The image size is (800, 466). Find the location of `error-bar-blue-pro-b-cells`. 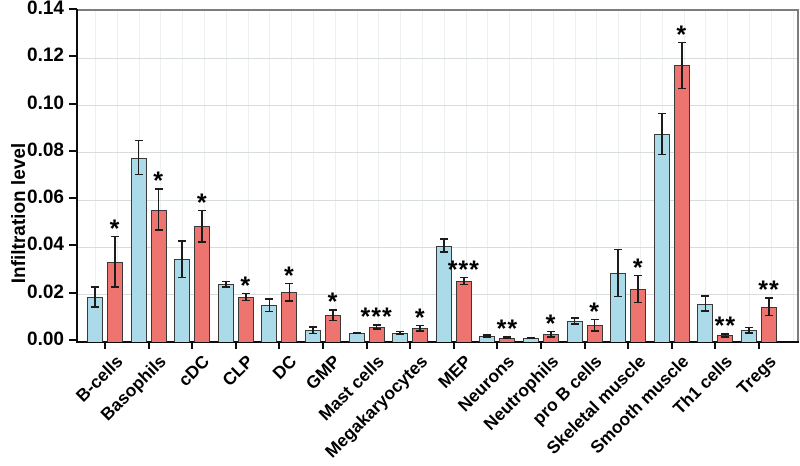

error-bar-blue-pro-b-cells is located at coordinates (574, 321).